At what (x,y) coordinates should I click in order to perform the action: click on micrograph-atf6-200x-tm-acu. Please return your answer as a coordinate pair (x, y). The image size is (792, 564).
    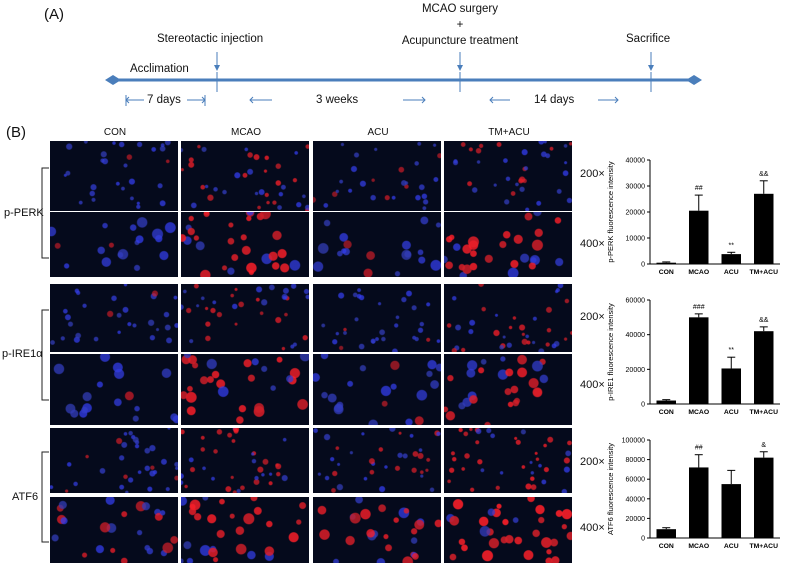
    Looking at the image, I should click on (508, 460).